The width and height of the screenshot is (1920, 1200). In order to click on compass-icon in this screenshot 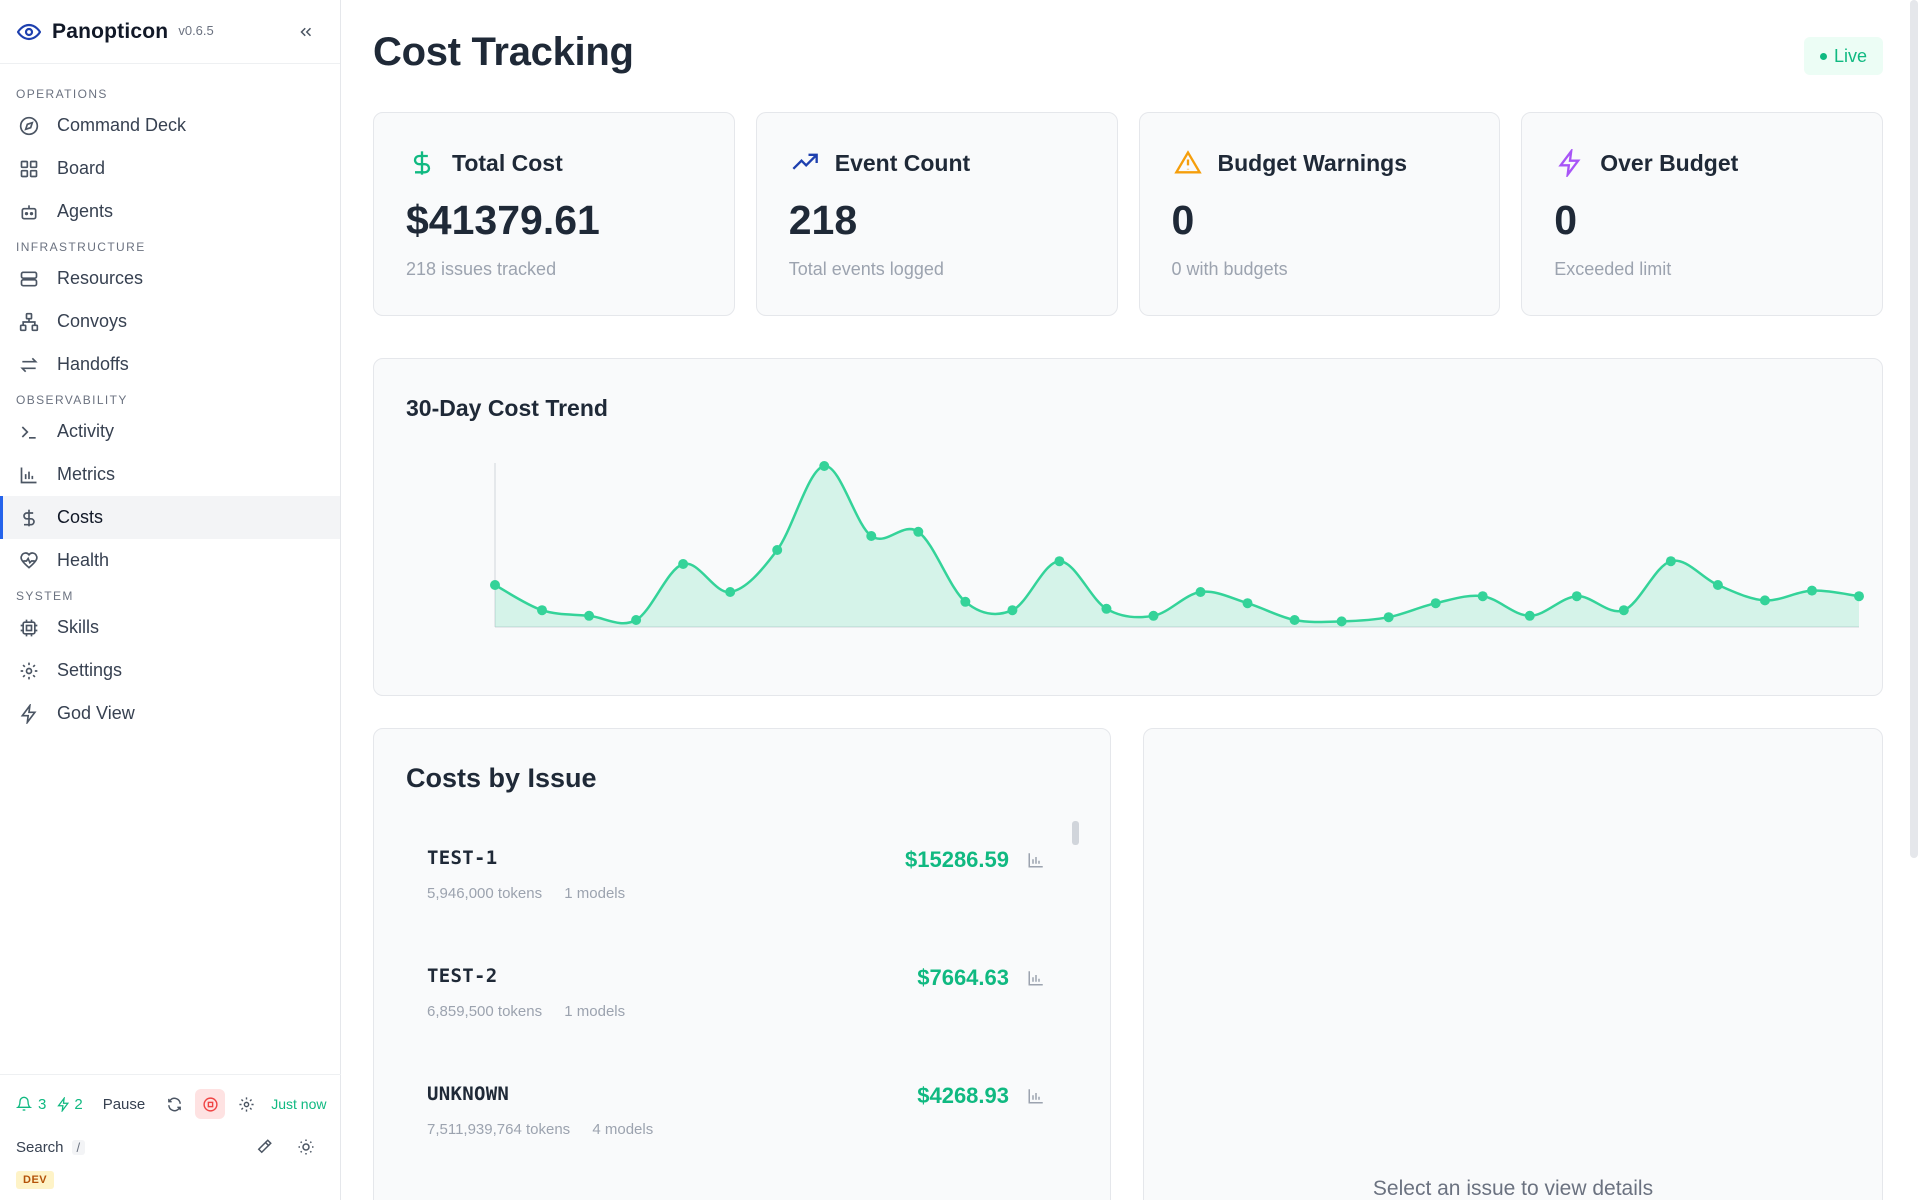, I will do `click(29, 126)`.